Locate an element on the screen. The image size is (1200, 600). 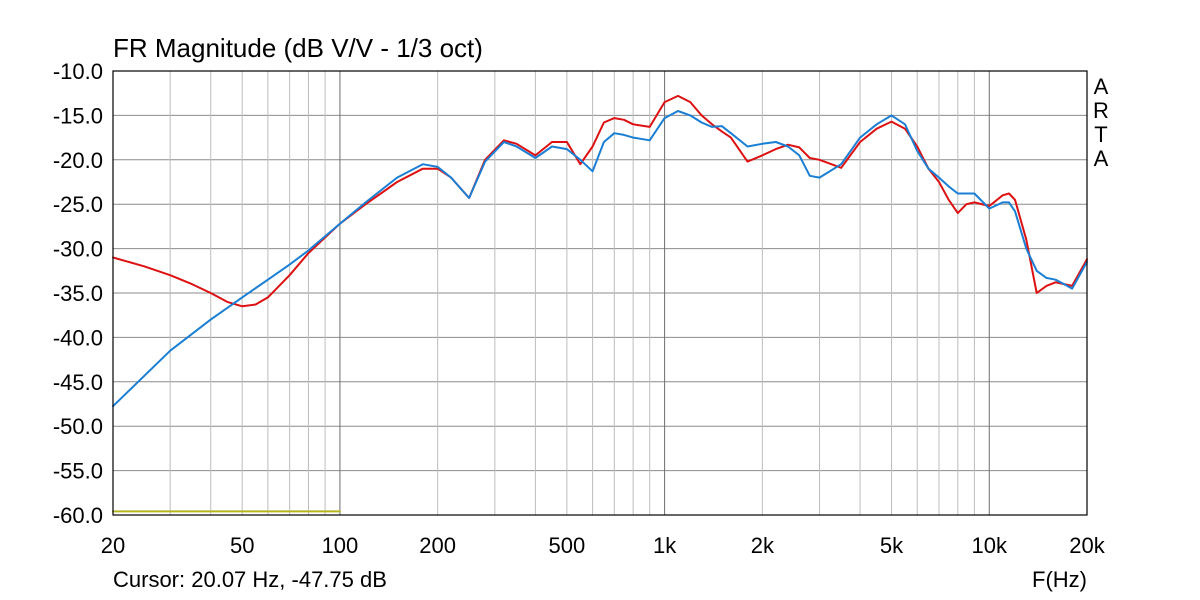
x-tick-labels: 20 50 100 200 500 1k 2k 5k 10k 20k is located at coordinates (603, 545).